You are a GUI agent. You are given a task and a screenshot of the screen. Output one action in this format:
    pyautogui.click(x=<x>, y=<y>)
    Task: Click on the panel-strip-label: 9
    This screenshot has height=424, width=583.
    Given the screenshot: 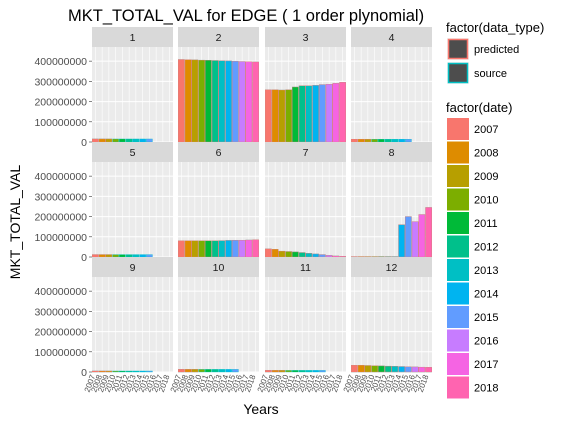 What is the action you would take?
    pyautogui.click(x=133, y=268)
    